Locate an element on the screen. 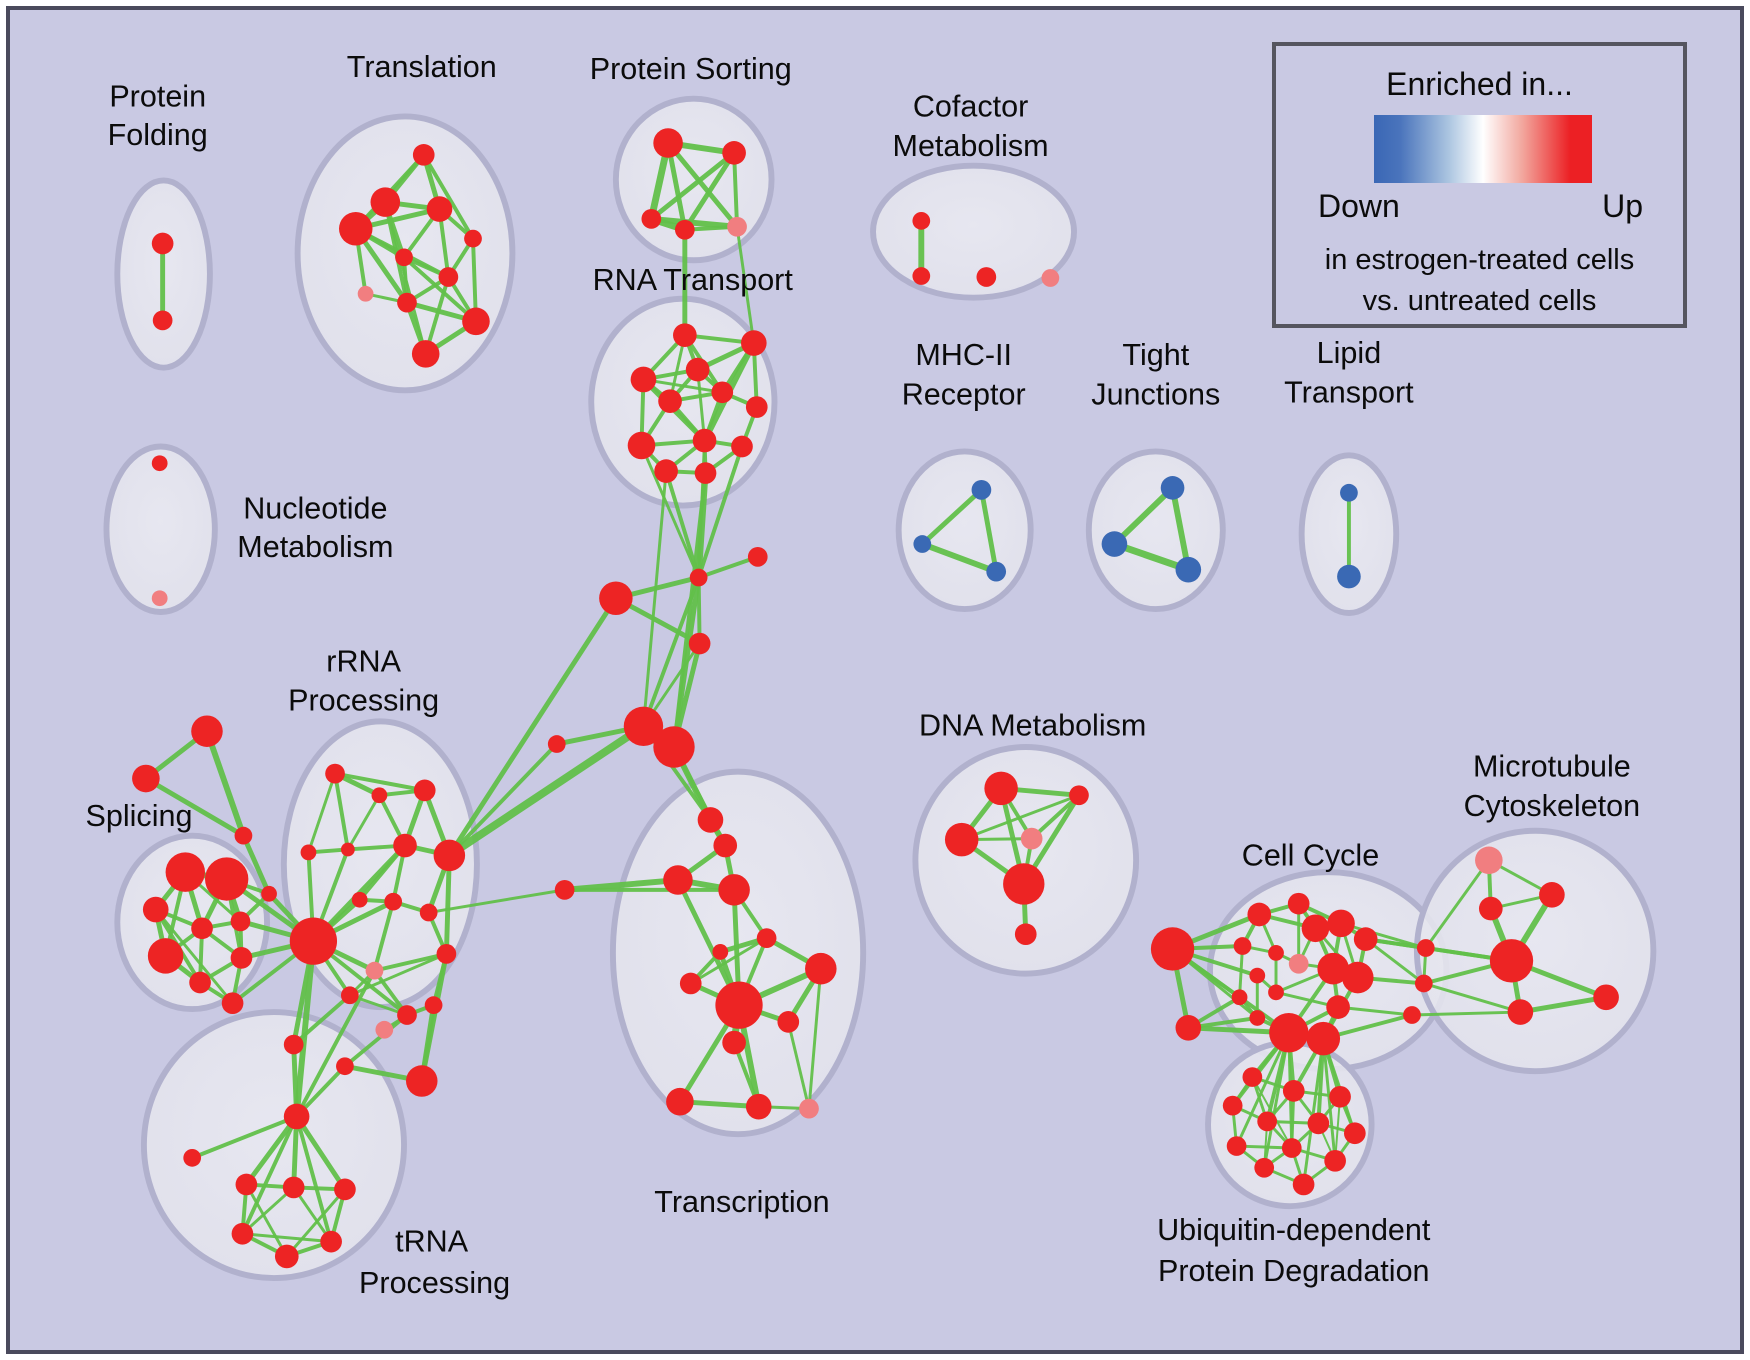 The width and height of the screenshot is (1750, 1360). network-node-cc8 is located at coordinates (1257, 975).